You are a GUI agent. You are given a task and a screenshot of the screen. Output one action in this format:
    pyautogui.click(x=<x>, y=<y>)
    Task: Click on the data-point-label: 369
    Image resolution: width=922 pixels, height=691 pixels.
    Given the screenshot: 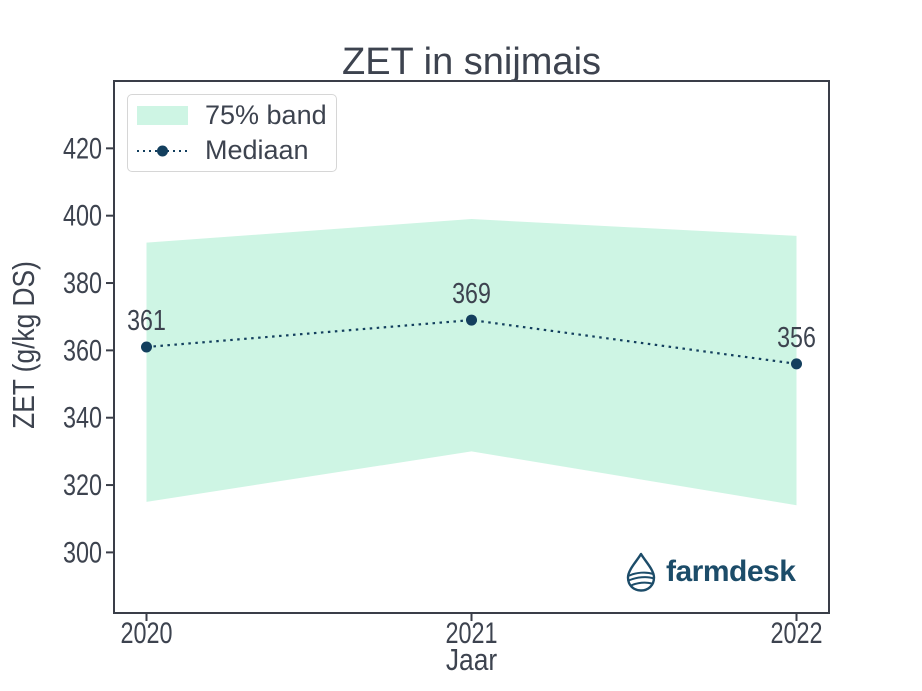 What is the action you would take?
    pyautogui.click(x=471, y=293)
    